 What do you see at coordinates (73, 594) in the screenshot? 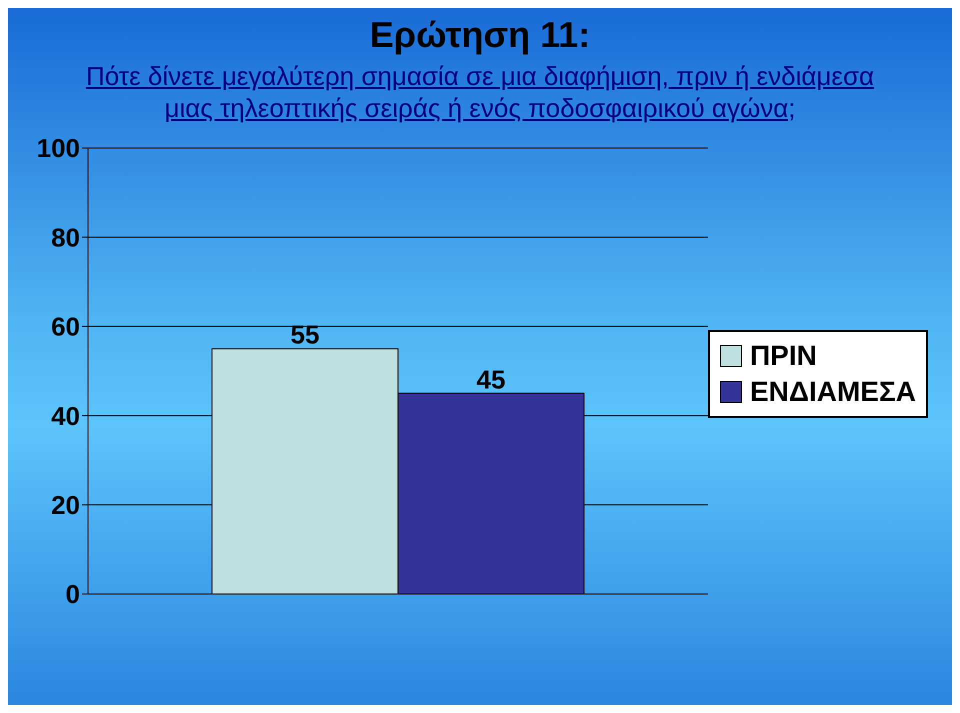
I see `y-tick-label: 0` at bounding box center [73, 594].